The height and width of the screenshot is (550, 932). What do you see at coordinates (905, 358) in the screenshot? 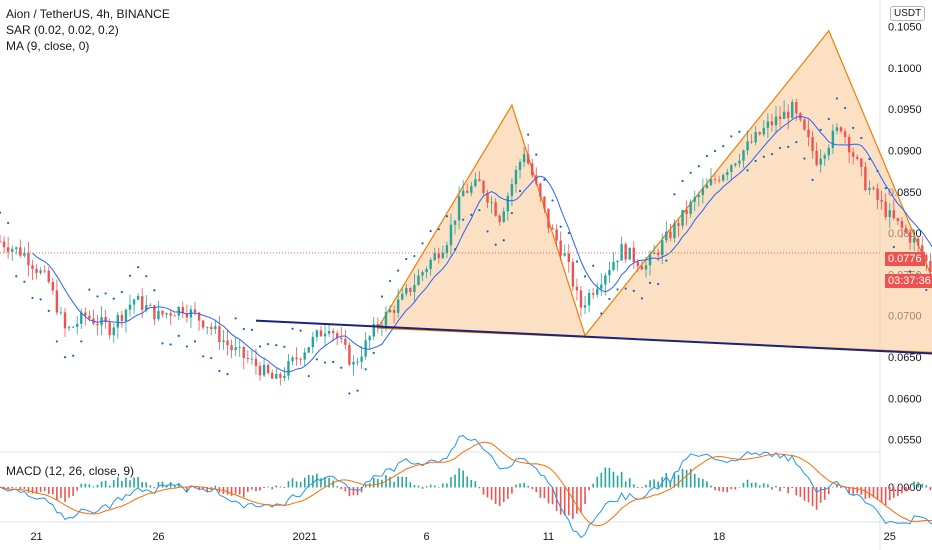
I see `y-tick-label: 0.0650` at bounding box center [905, 358].